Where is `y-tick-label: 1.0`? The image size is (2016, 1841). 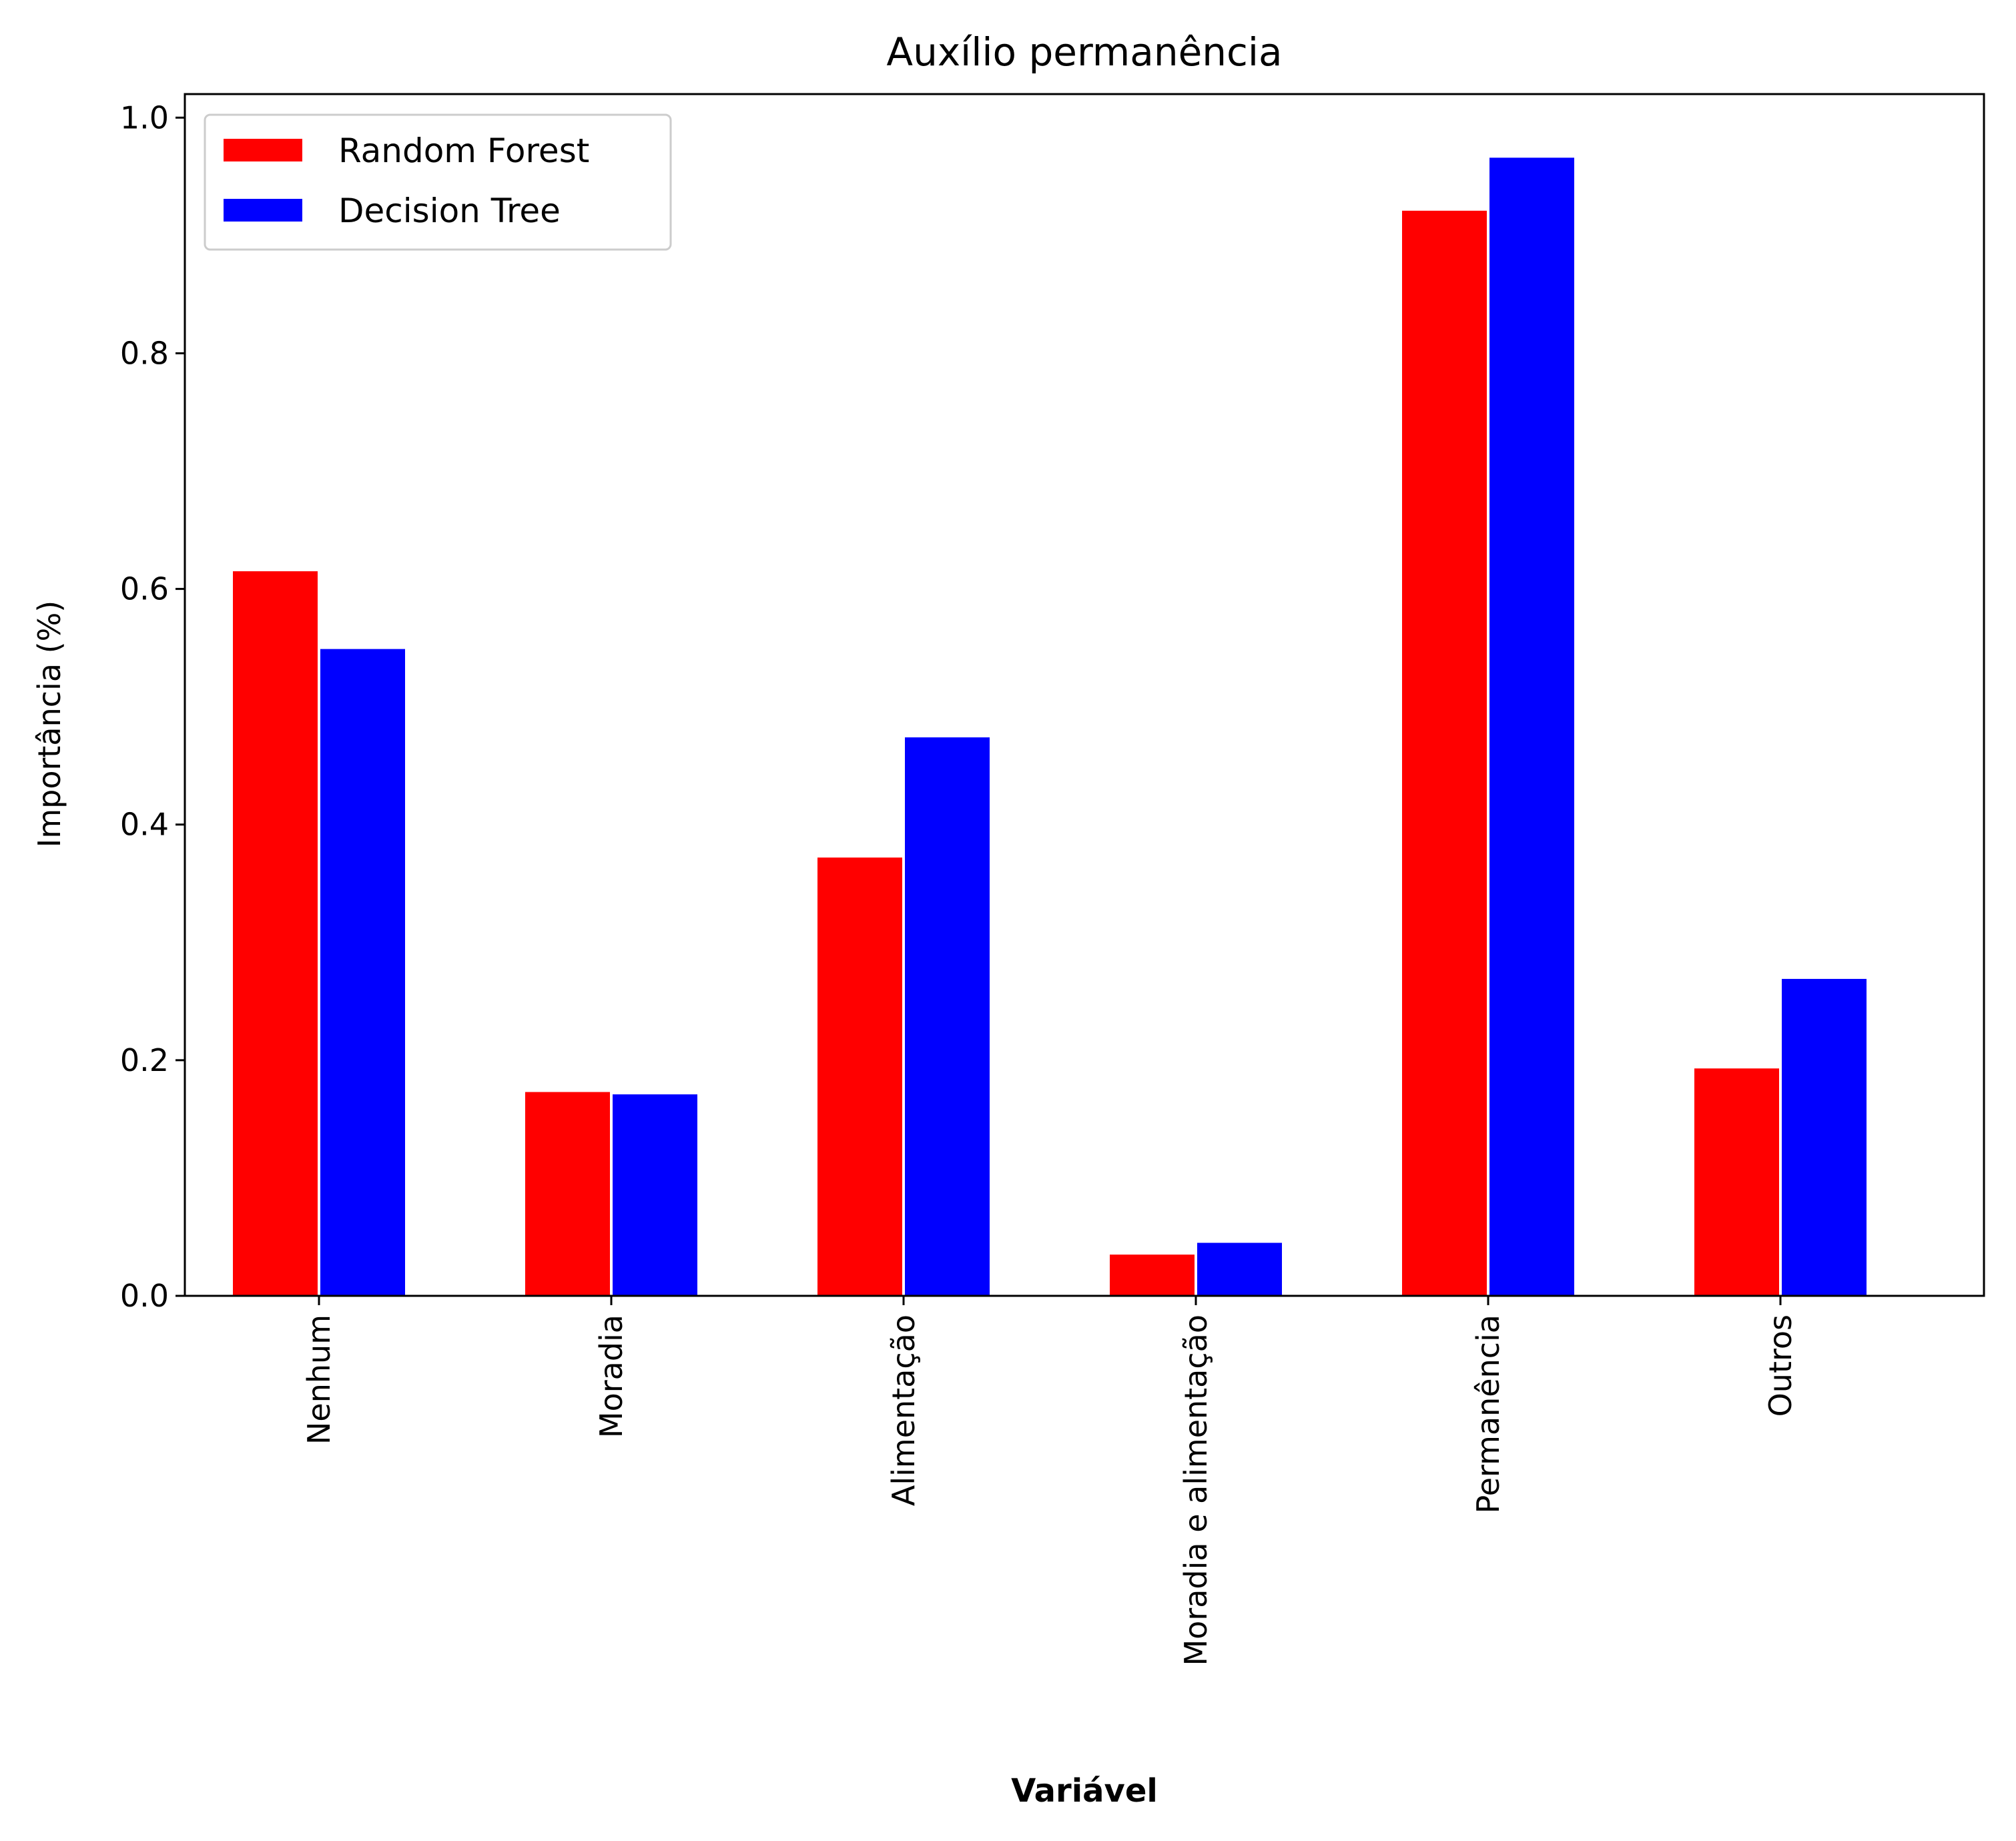 y-tick-label: 1.0 is located at coordinates (144, 117).